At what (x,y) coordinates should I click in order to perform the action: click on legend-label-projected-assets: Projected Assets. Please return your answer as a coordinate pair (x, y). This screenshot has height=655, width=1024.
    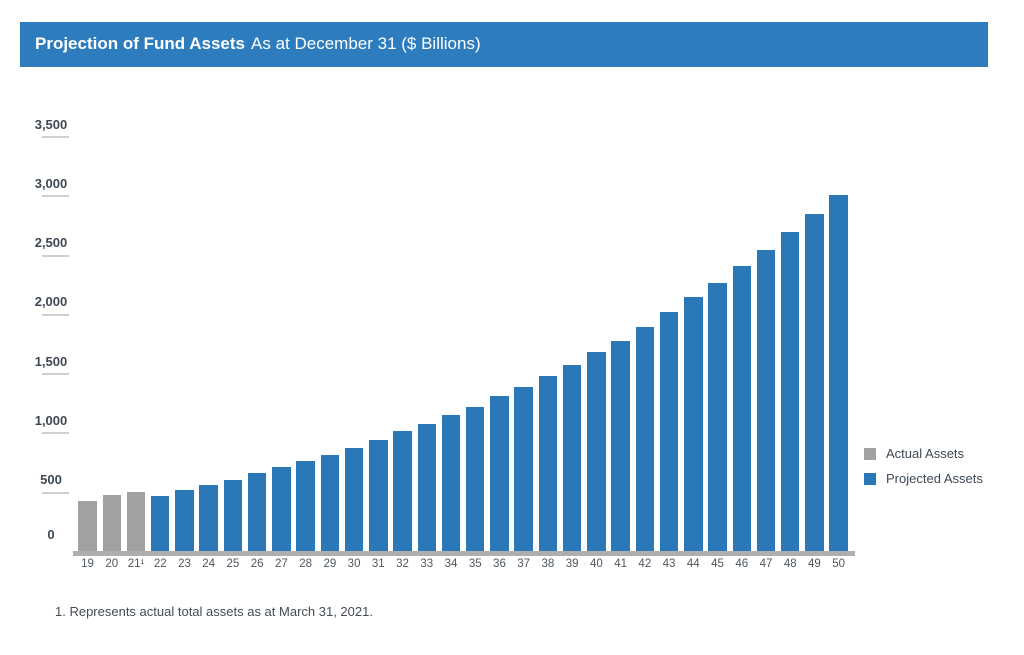
    Looking at the image, I should click on (934, 478).